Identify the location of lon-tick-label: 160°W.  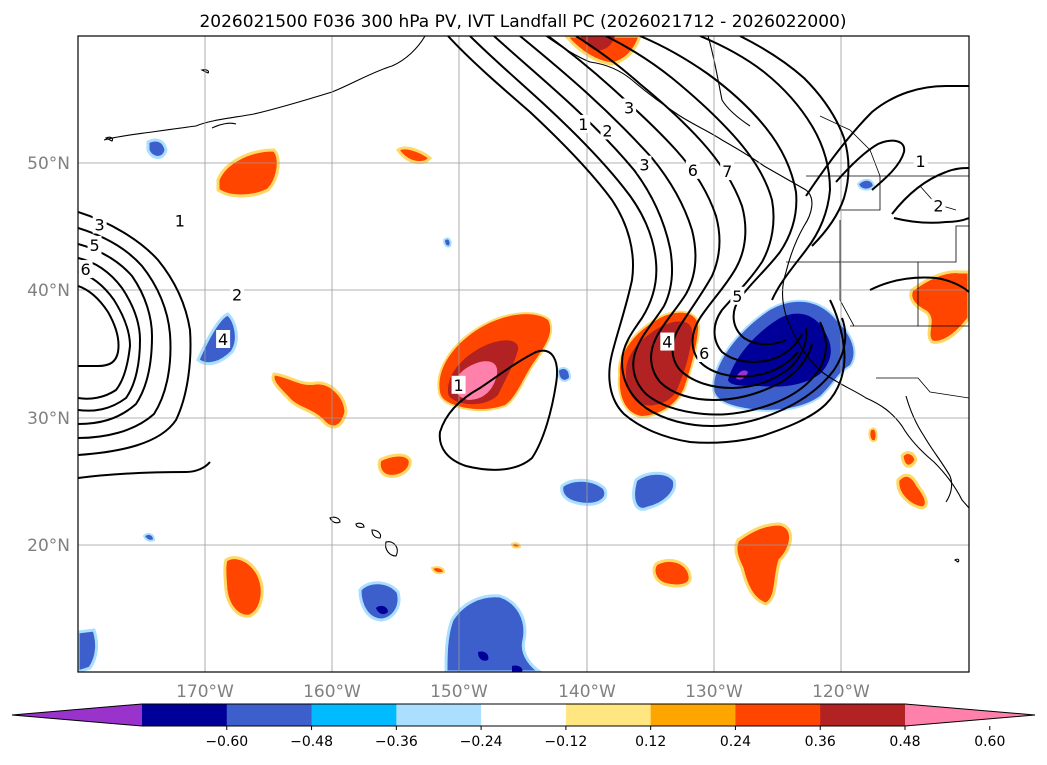
(332, 692).